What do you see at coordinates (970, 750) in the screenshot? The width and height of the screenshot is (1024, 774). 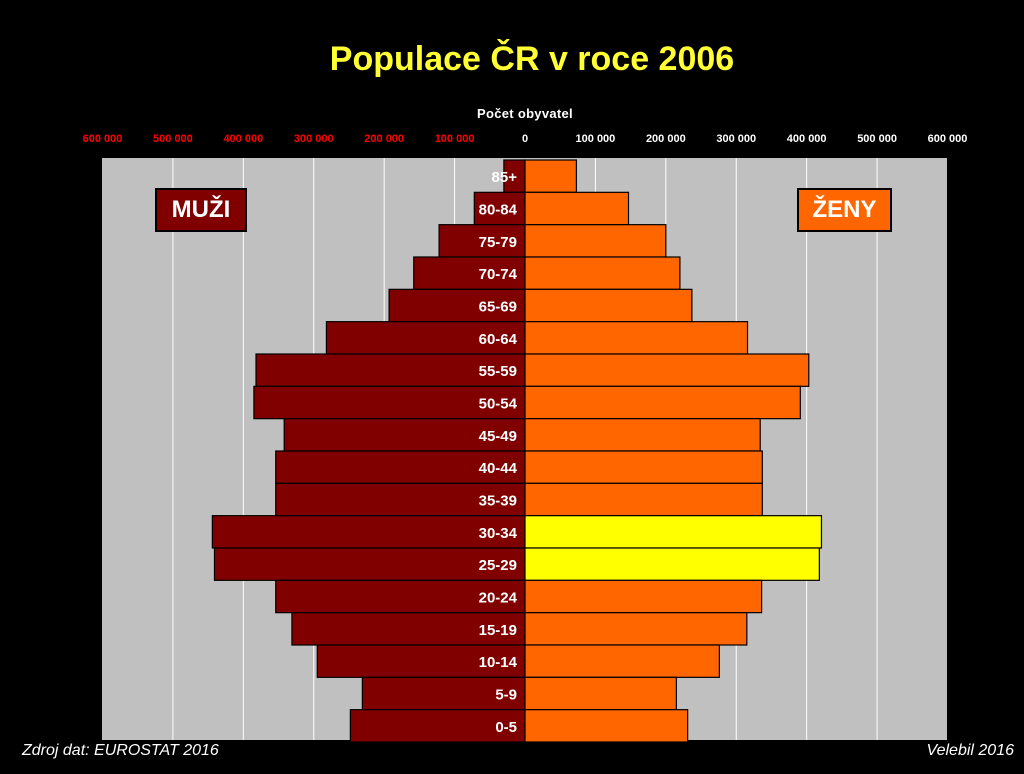 I see `author-note: Velebil 2016` at bounding box center [970, 750].